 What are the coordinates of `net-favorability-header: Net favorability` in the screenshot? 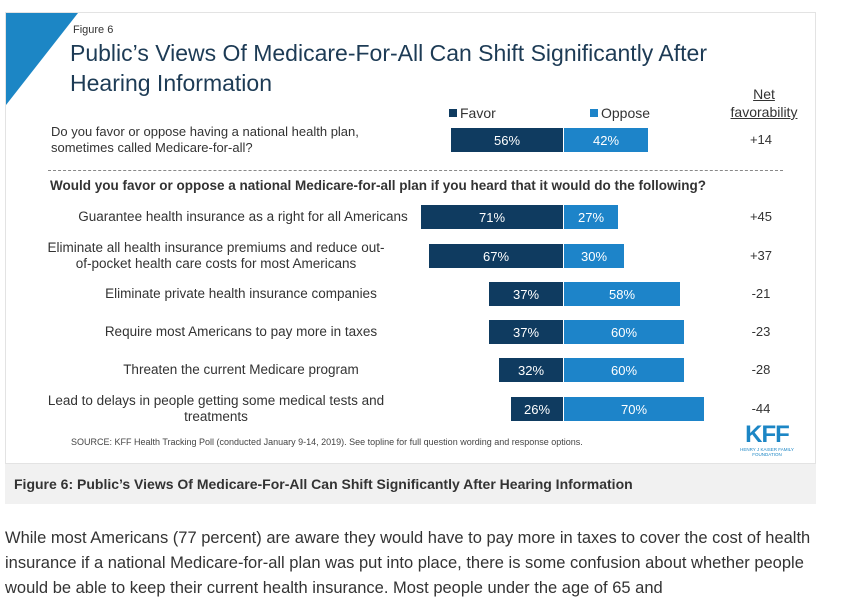 It's located at (764, 103).